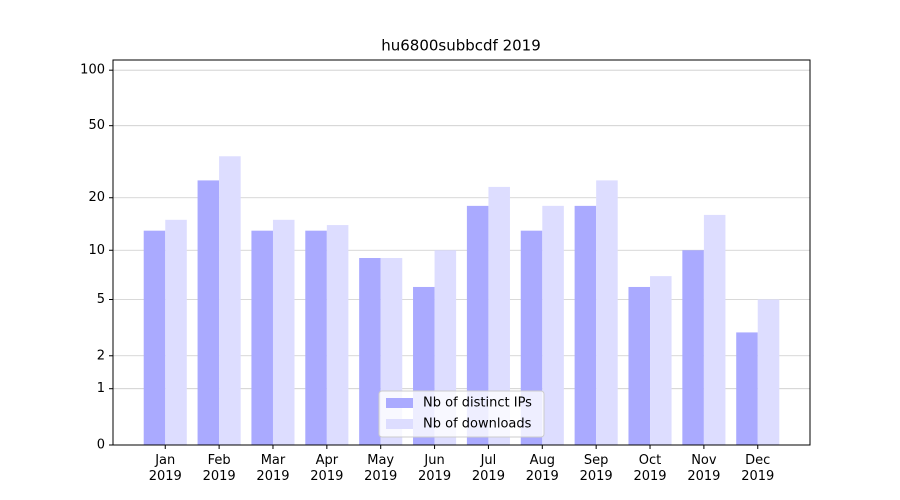 Image resolution: width=900 pixels, height=500 pixels. What do you see at coordinates (650, 468) in the screenshot?
I see `x-tick-label: Oct 2019` at bounding box center [650, 468].